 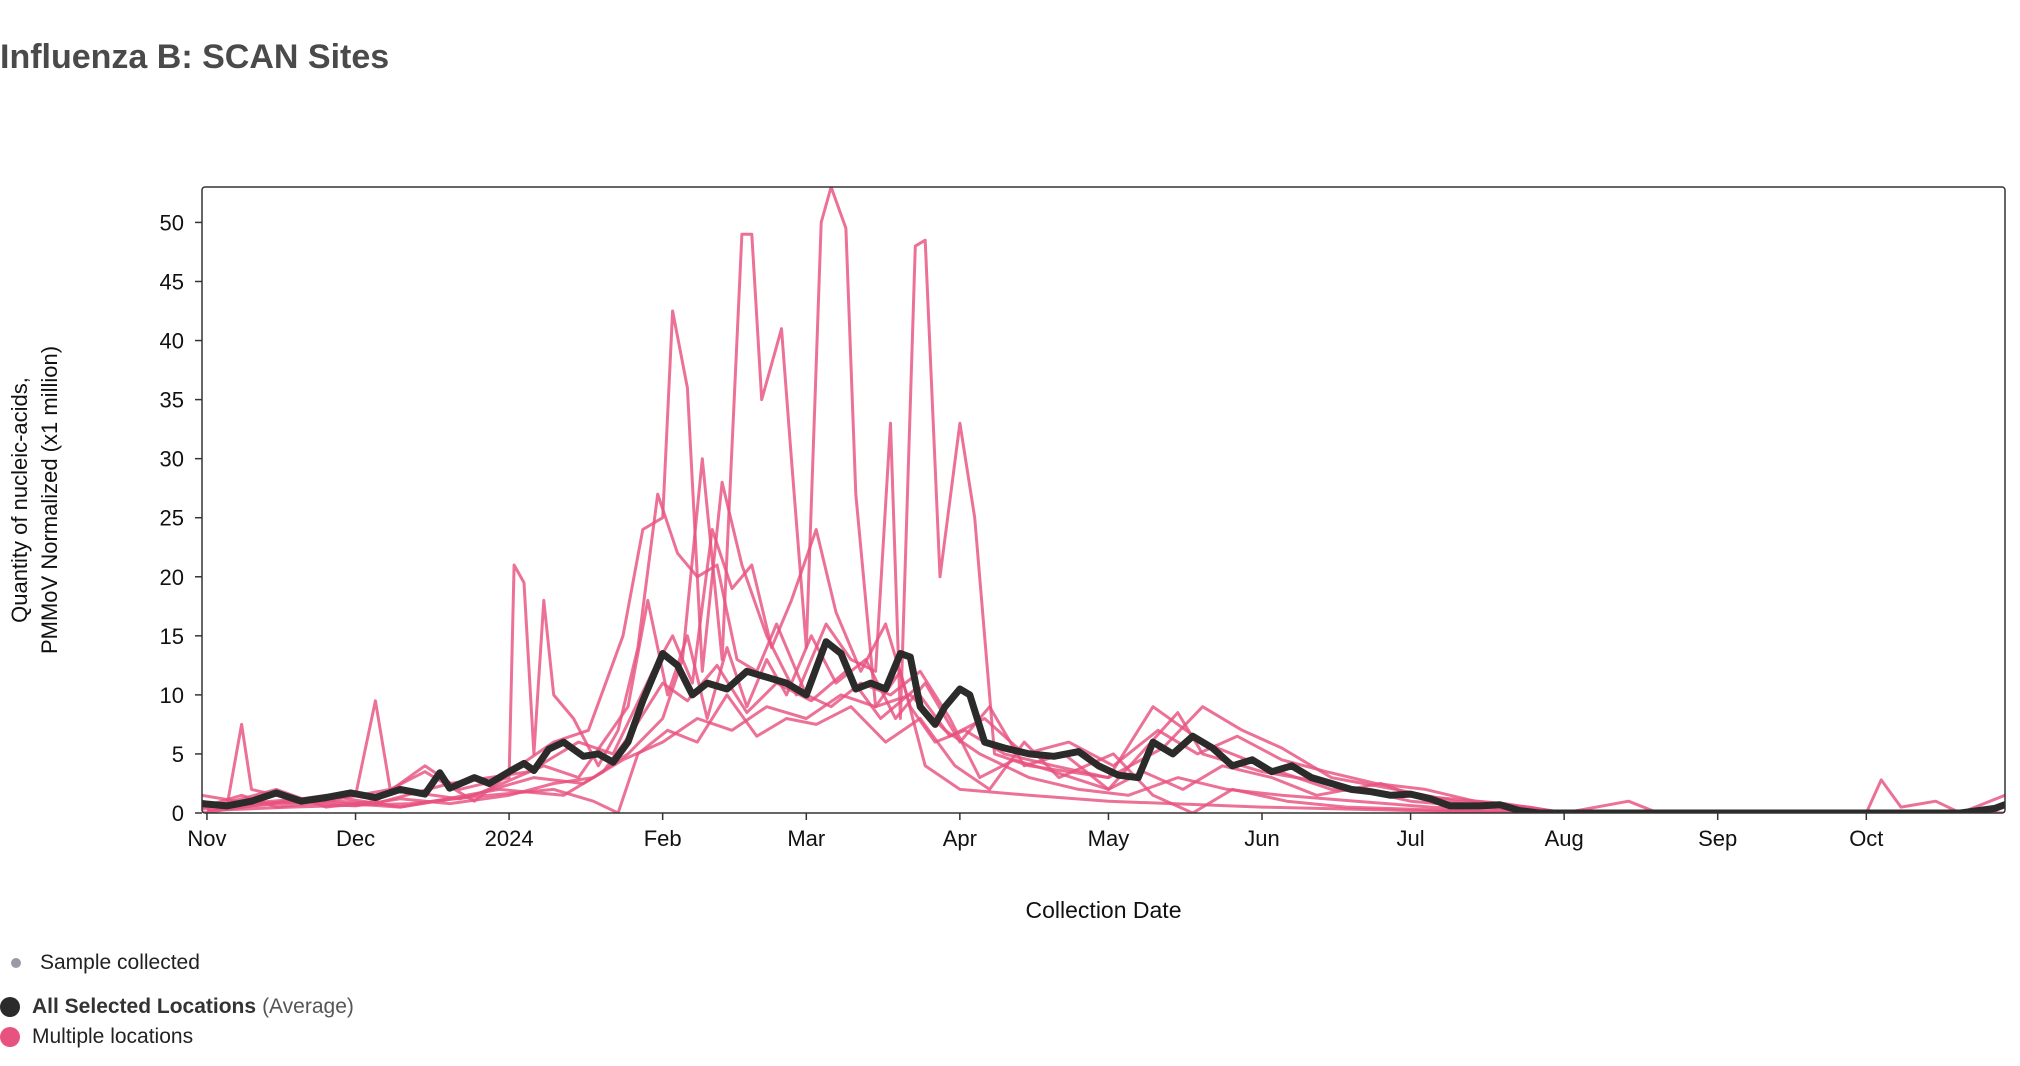 I want to click on y-tick-label: 45, so click(x=172, y=281).